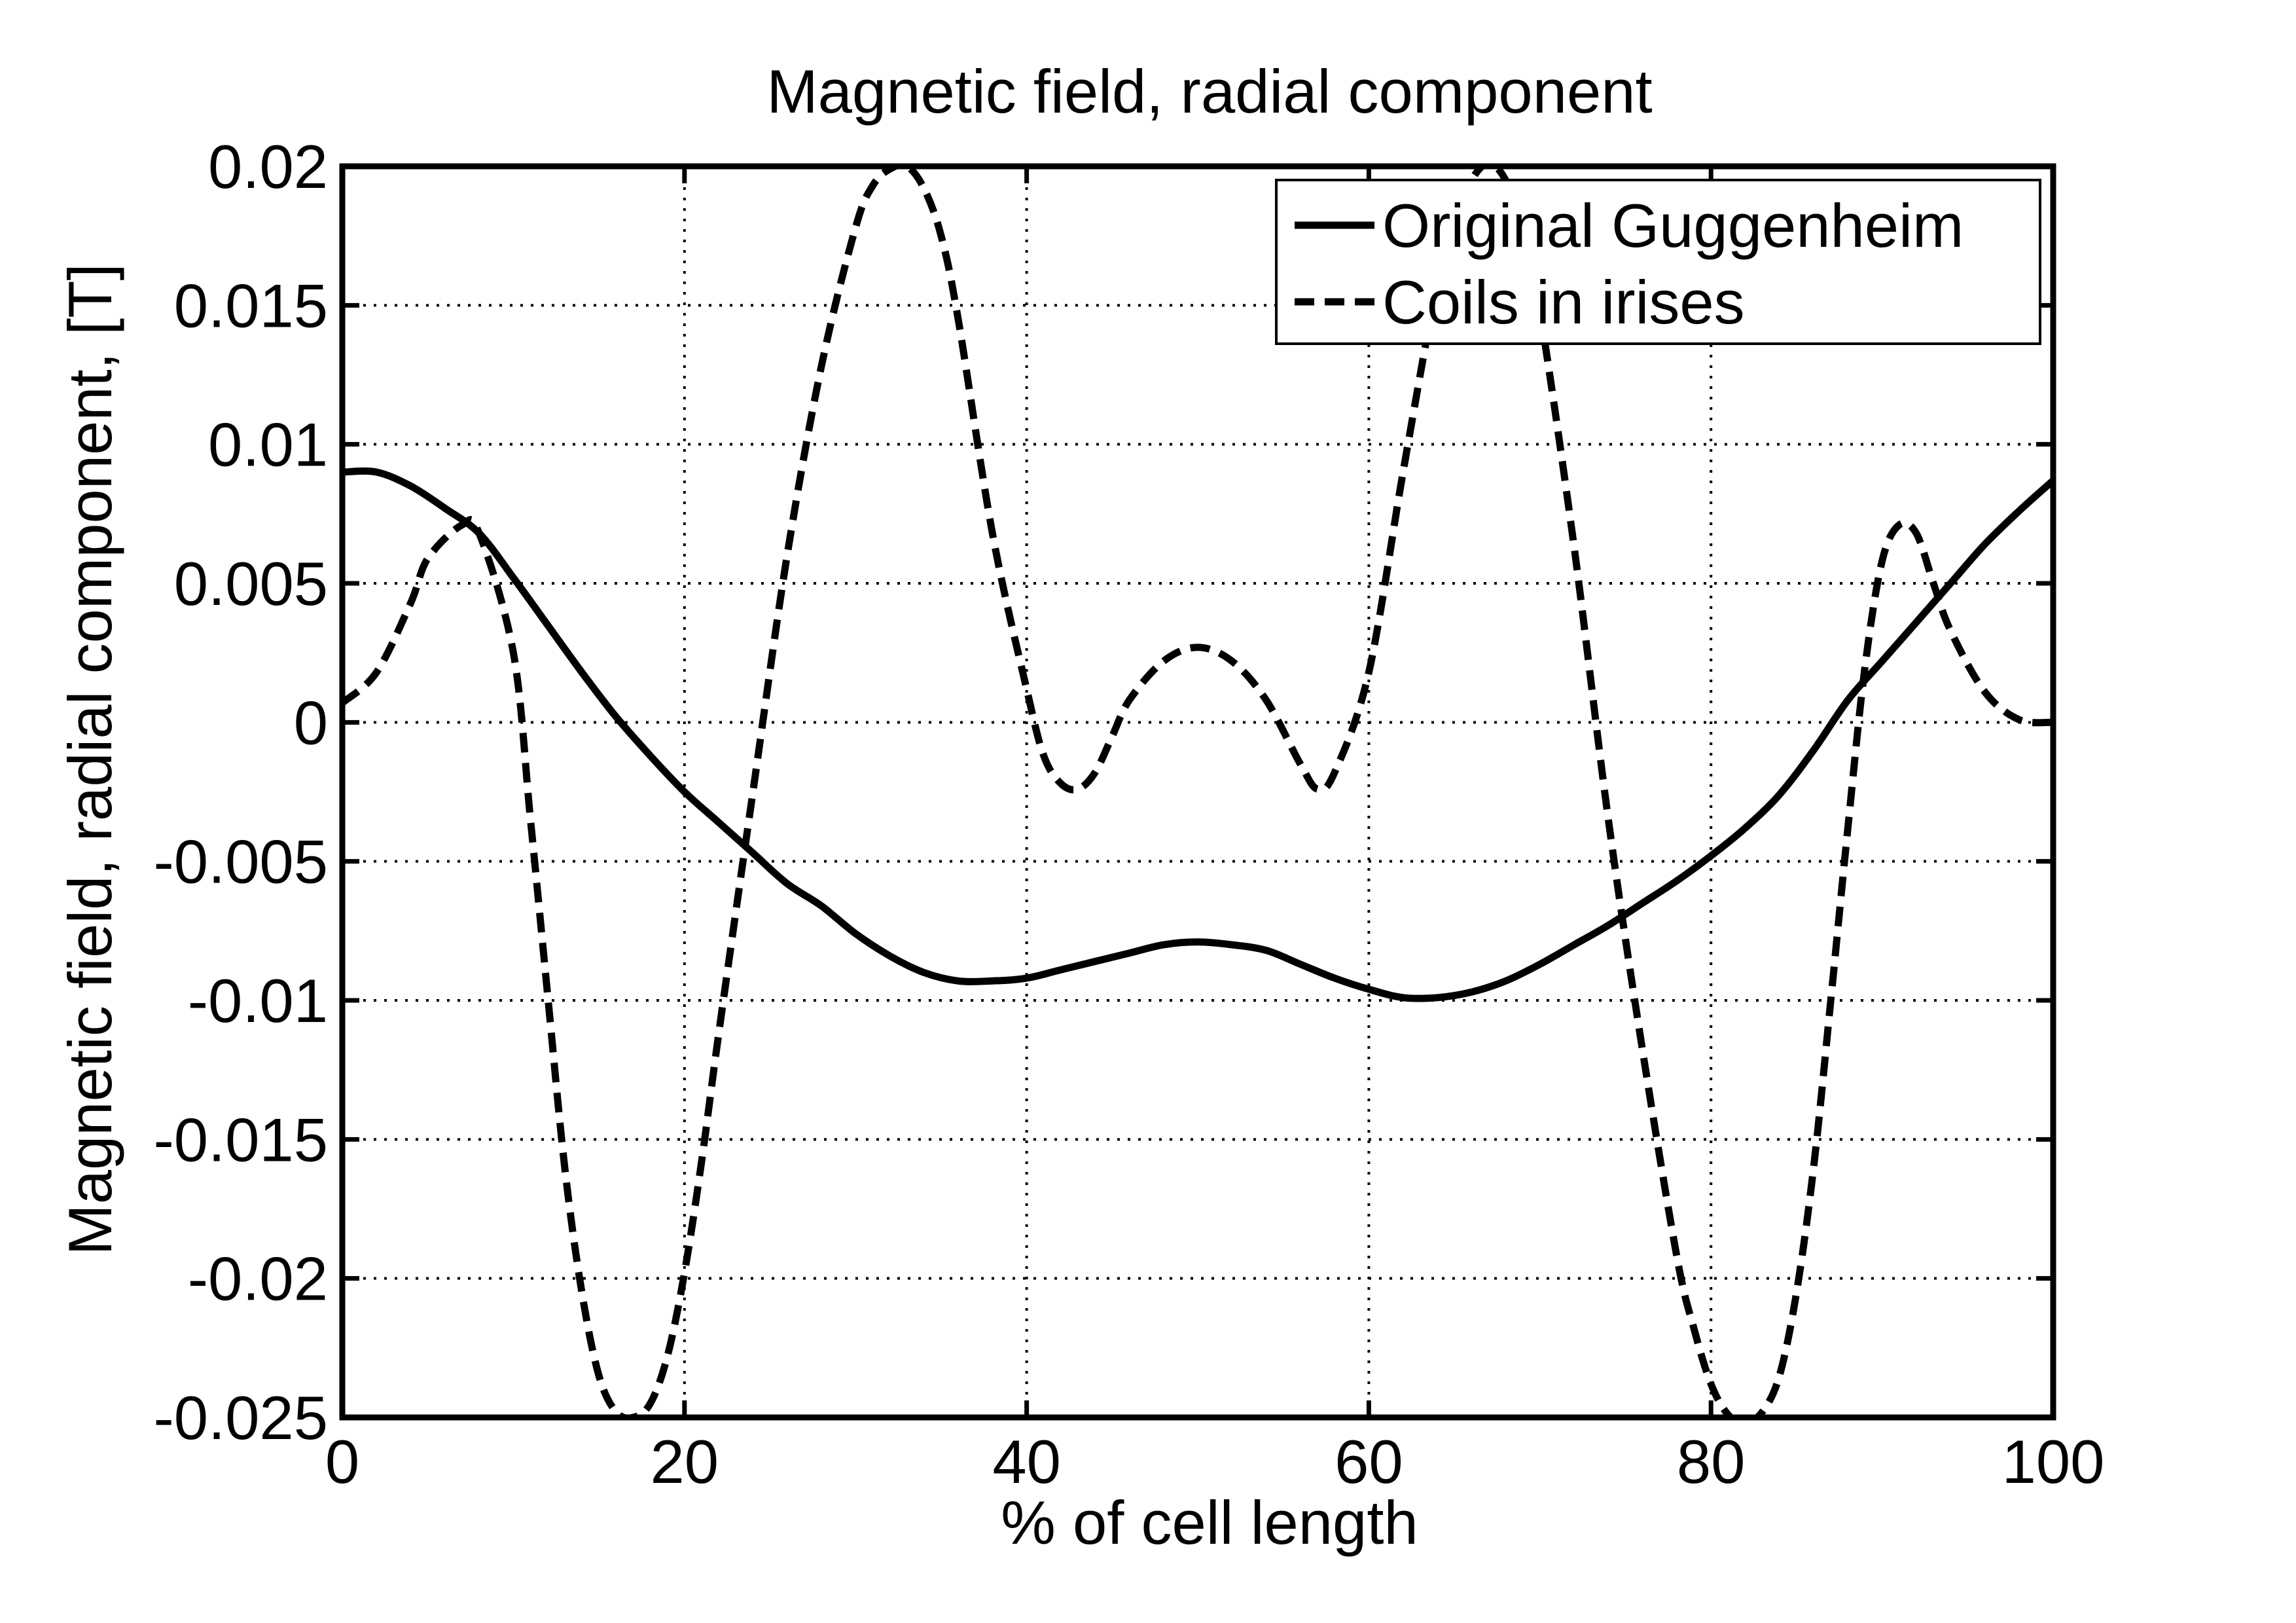 This screenshot has width=2296, height=1623. Describe the element at coordinates (1563, 302) in the screenshot. I see `legend-label-coils-in-irises: Coils in irises` at that location.